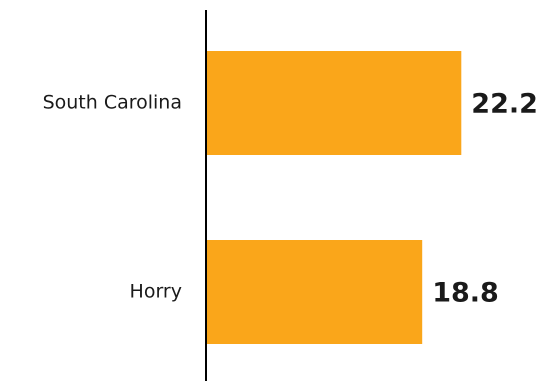  What do you see at coordinates (504, 104) in the screenshot?
I see `value-label: 22.2` at bounding box center [504, 104].